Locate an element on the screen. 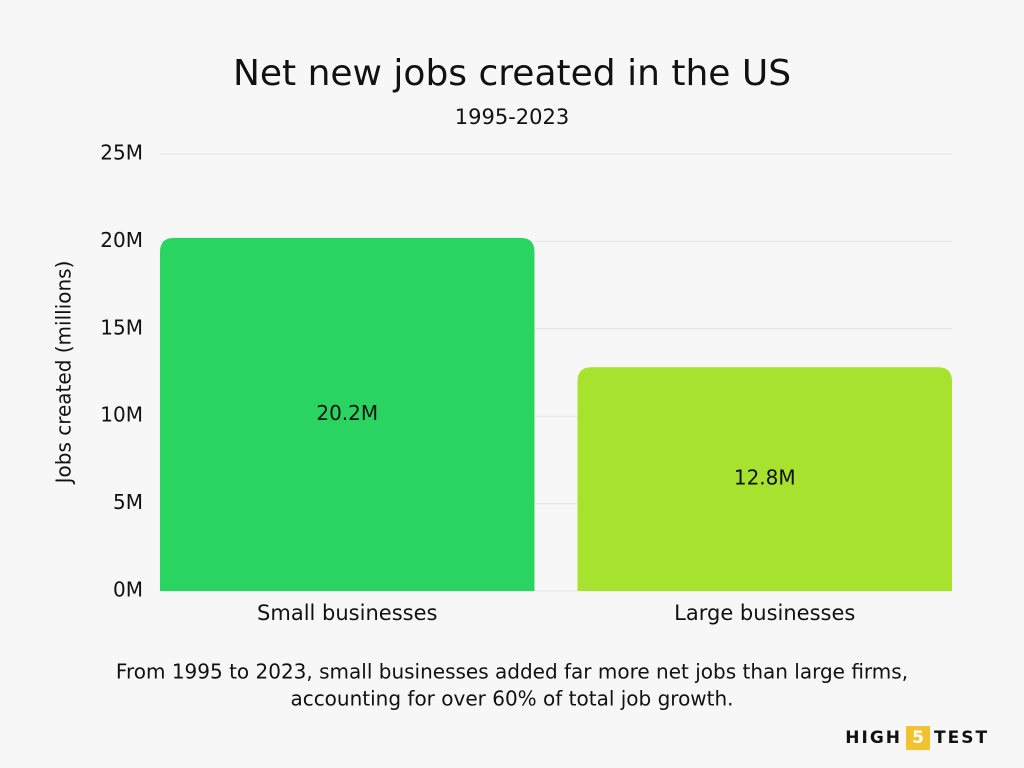 The height and width of the screenshot is (768, 1024). y-tick-label: 15M is located at coordinates (121, 327).